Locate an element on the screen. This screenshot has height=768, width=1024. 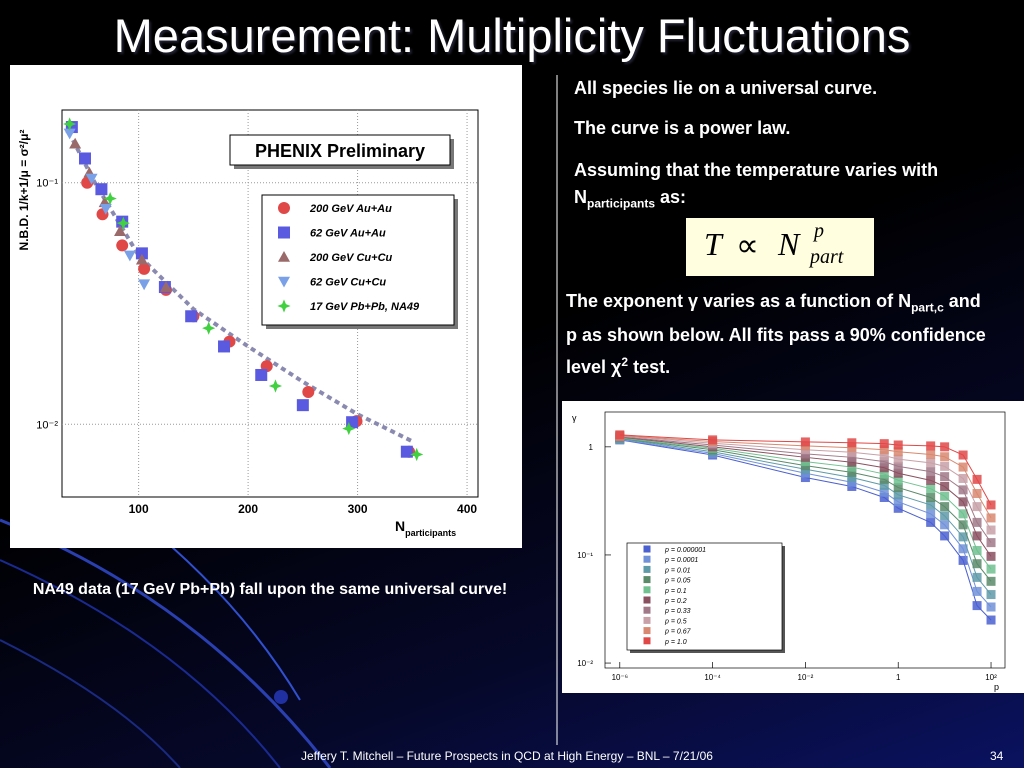
x-tick-label: 100 is located at coordinates (139, 509).